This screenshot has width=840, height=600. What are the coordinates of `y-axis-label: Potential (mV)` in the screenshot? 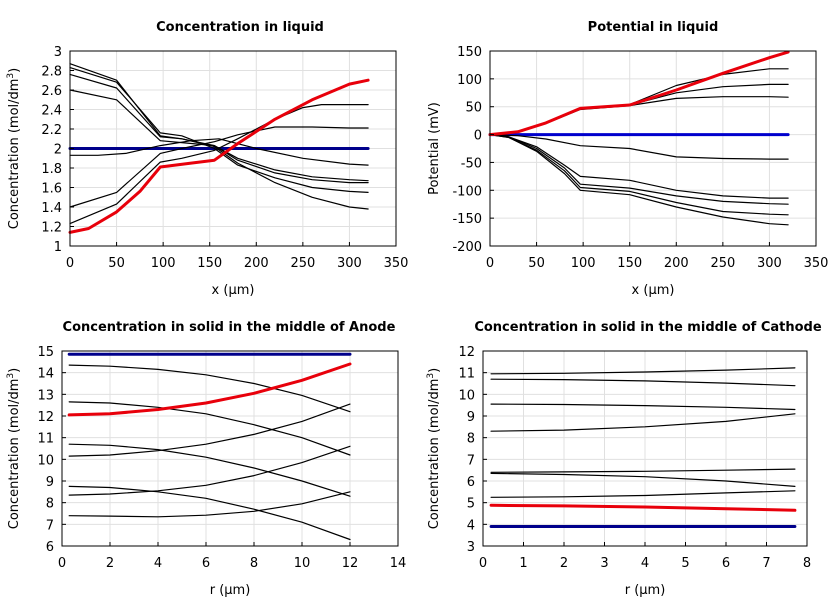 It's located at (434, 148).